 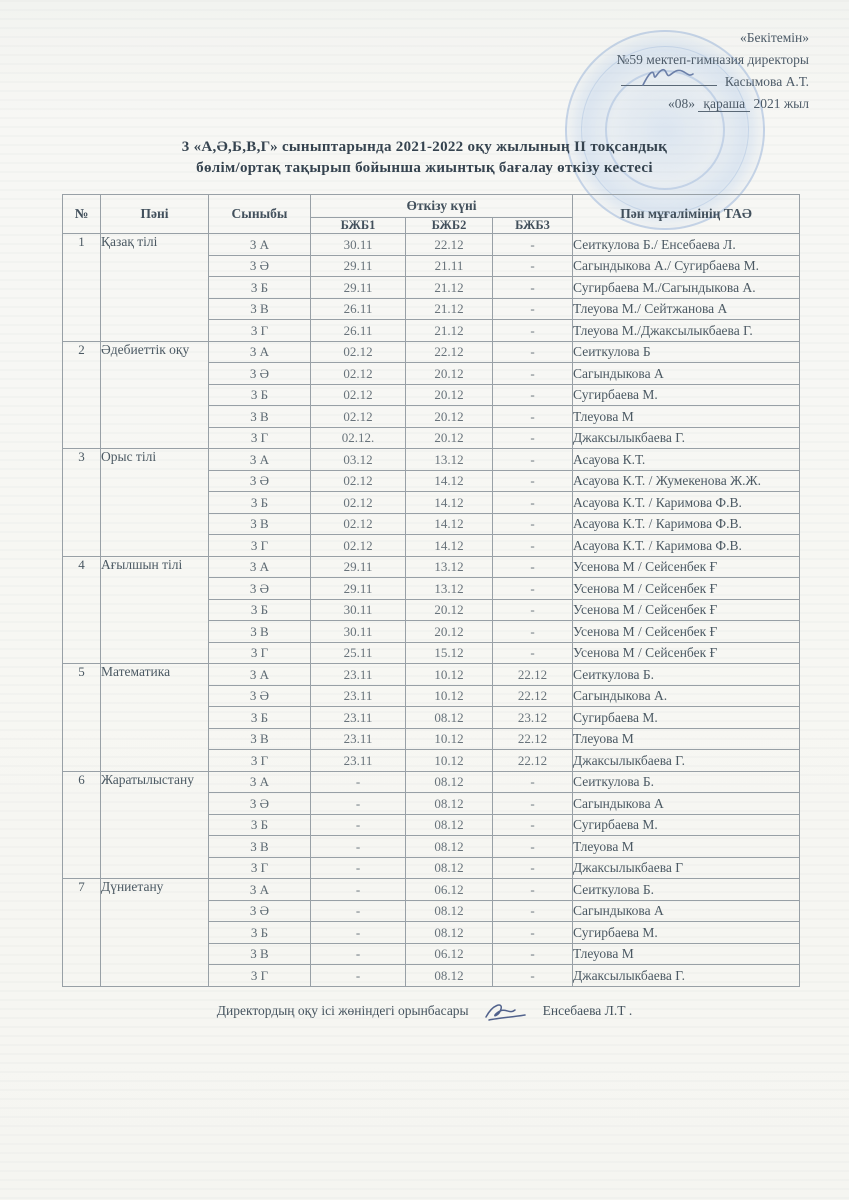 What do you see at coordinates (532, 760) in the screenshot?
I see `date-cell-bzb3: 22.12` at bounding box center [532, 760].